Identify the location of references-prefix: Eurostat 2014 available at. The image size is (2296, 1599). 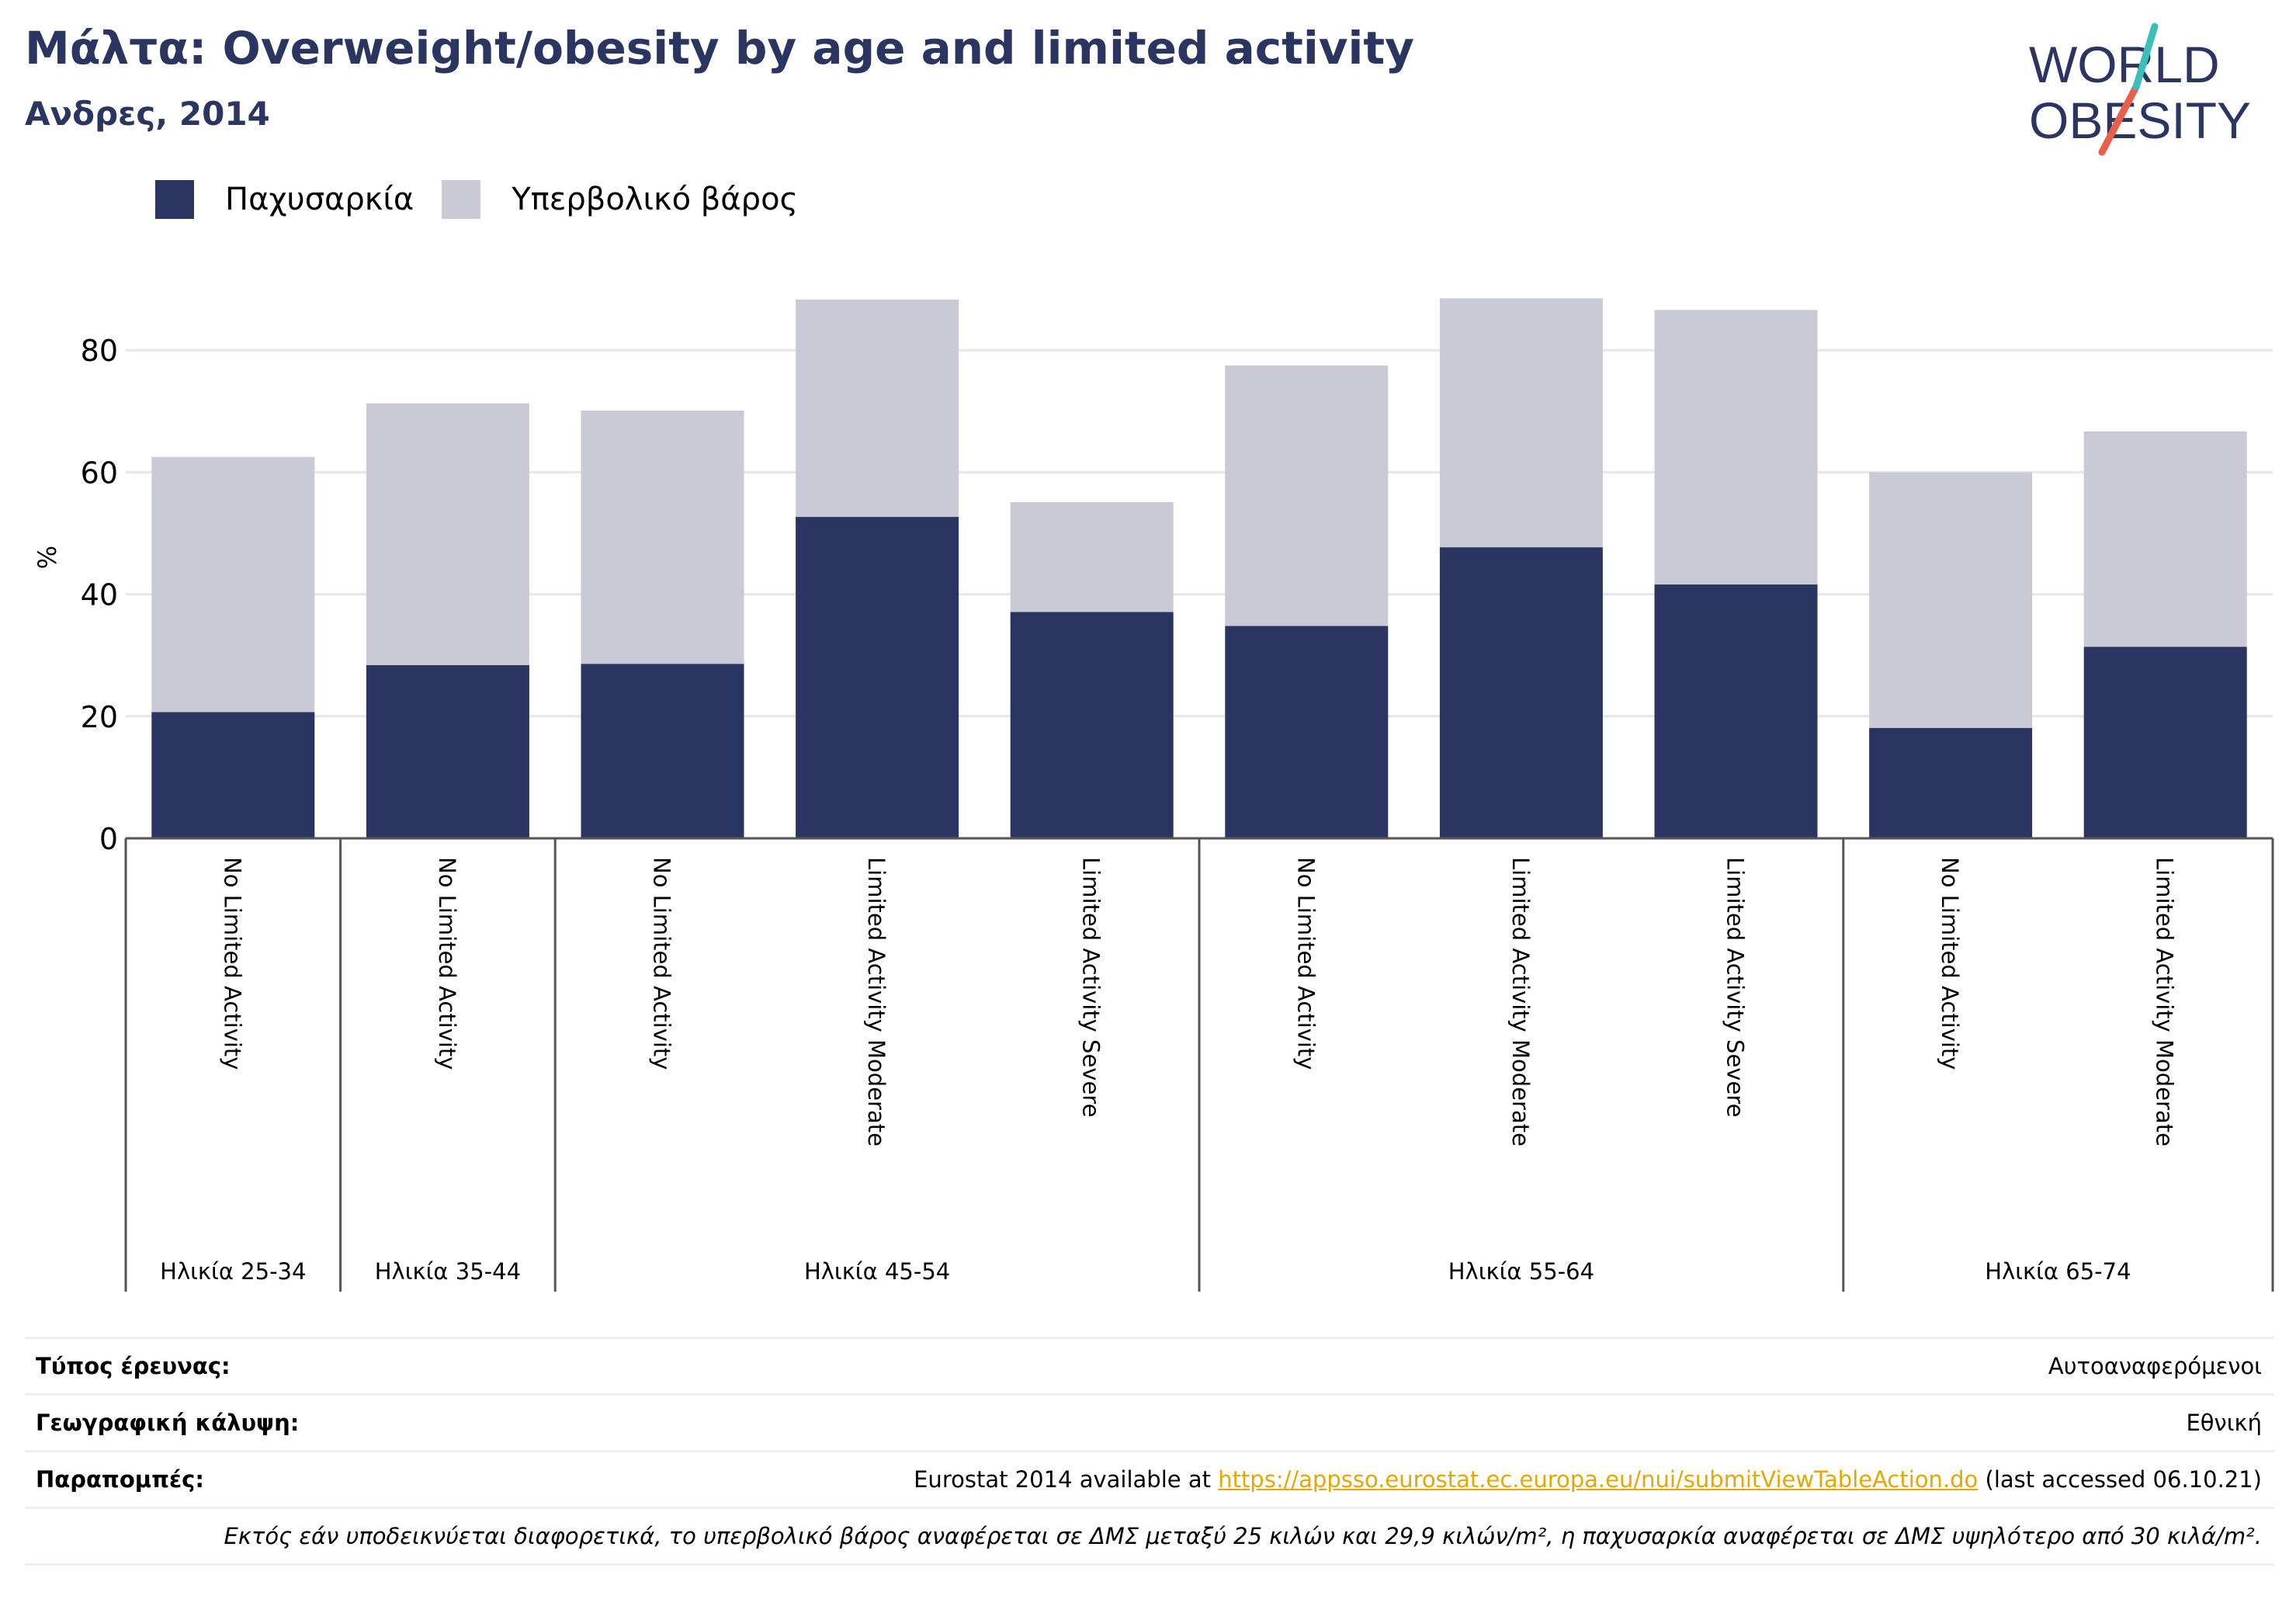
(1066, 1479).